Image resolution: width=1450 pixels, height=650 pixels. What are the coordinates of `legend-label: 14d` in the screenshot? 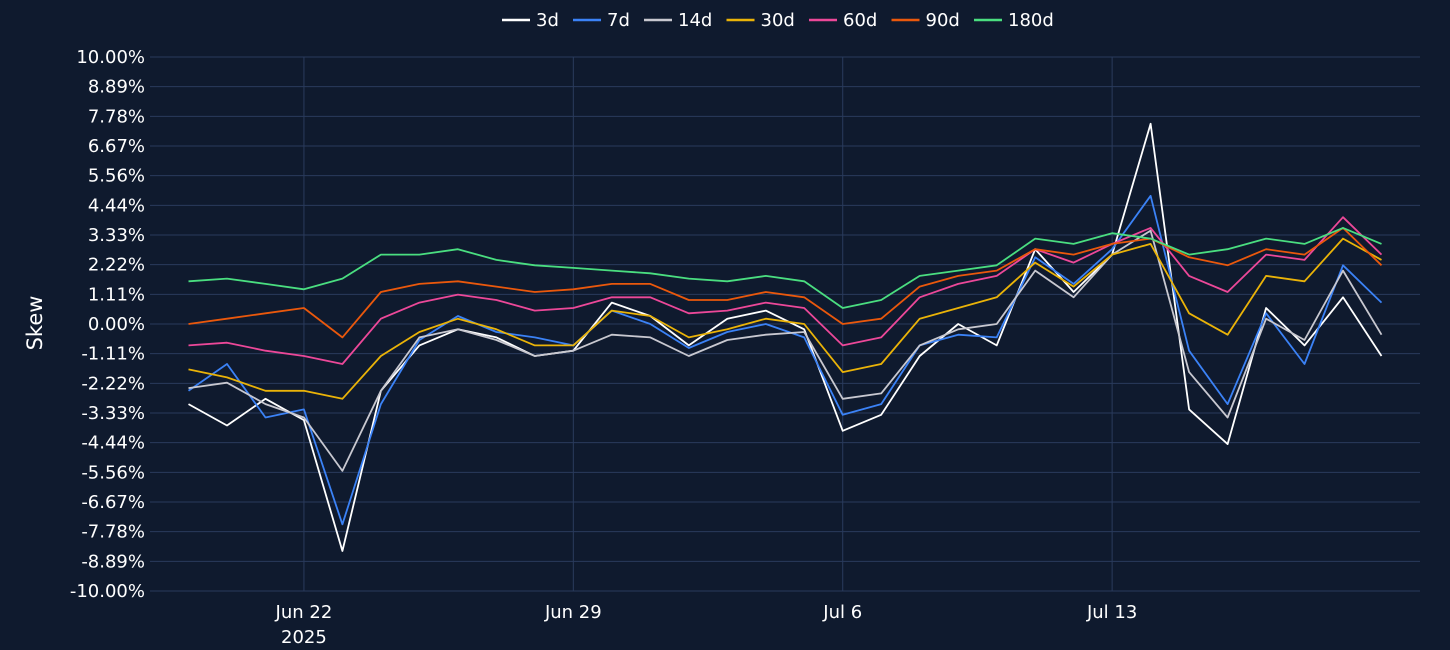 It's located at (695, 20).